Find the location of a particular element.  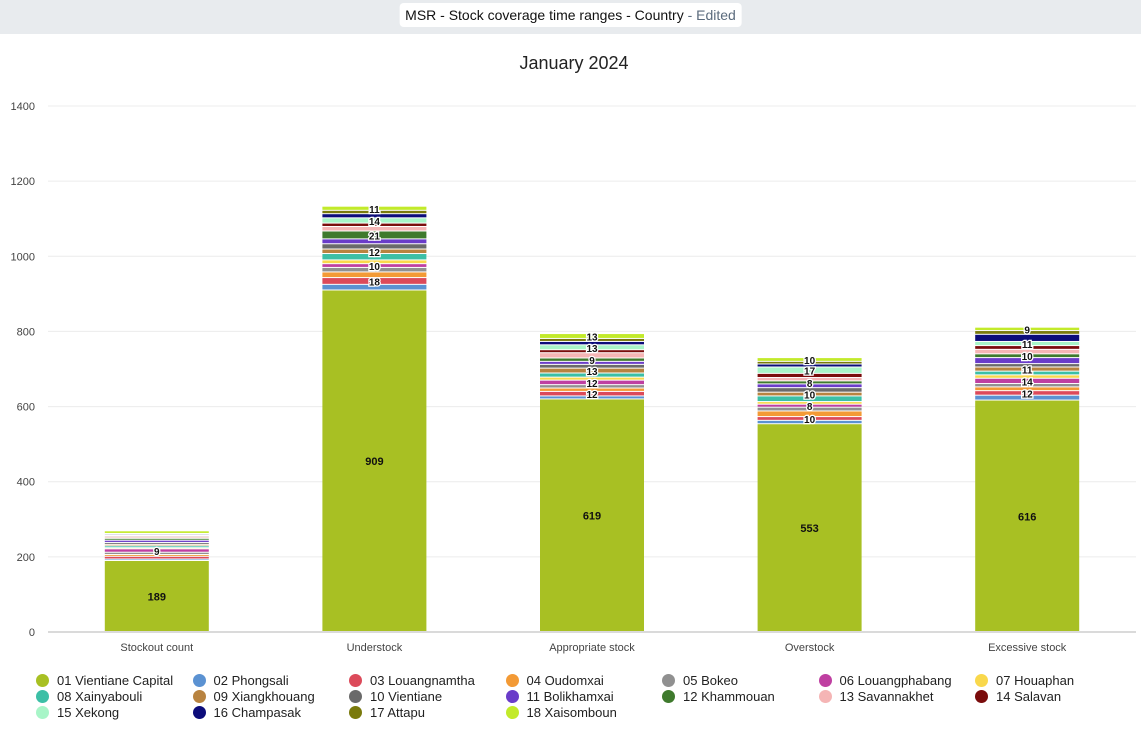

legend-item: 17 Attapu is located at coordinates (427, 712).